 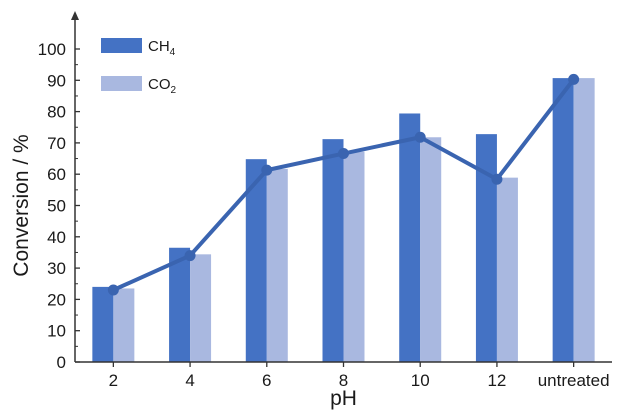 What do you see at coordinates (359, 376) in the screenshot?
I see `x-axis-ticks: 2 4 6 8 10 12 untreated` at bounding box center [359, 376].